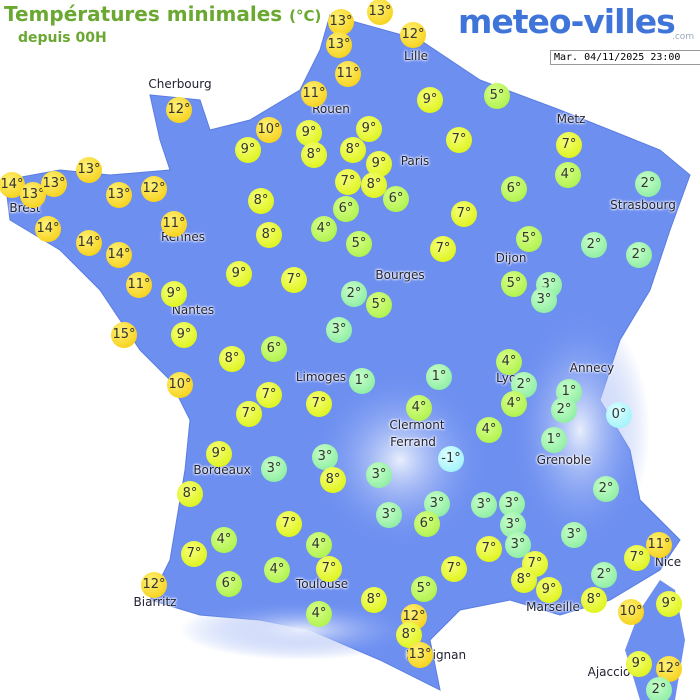 This screenshot has height=700, width=700. What do you see at coordinates (571, 119) in the screenshot?
I see `city-label: Metz` at bounding box center [571, 119].